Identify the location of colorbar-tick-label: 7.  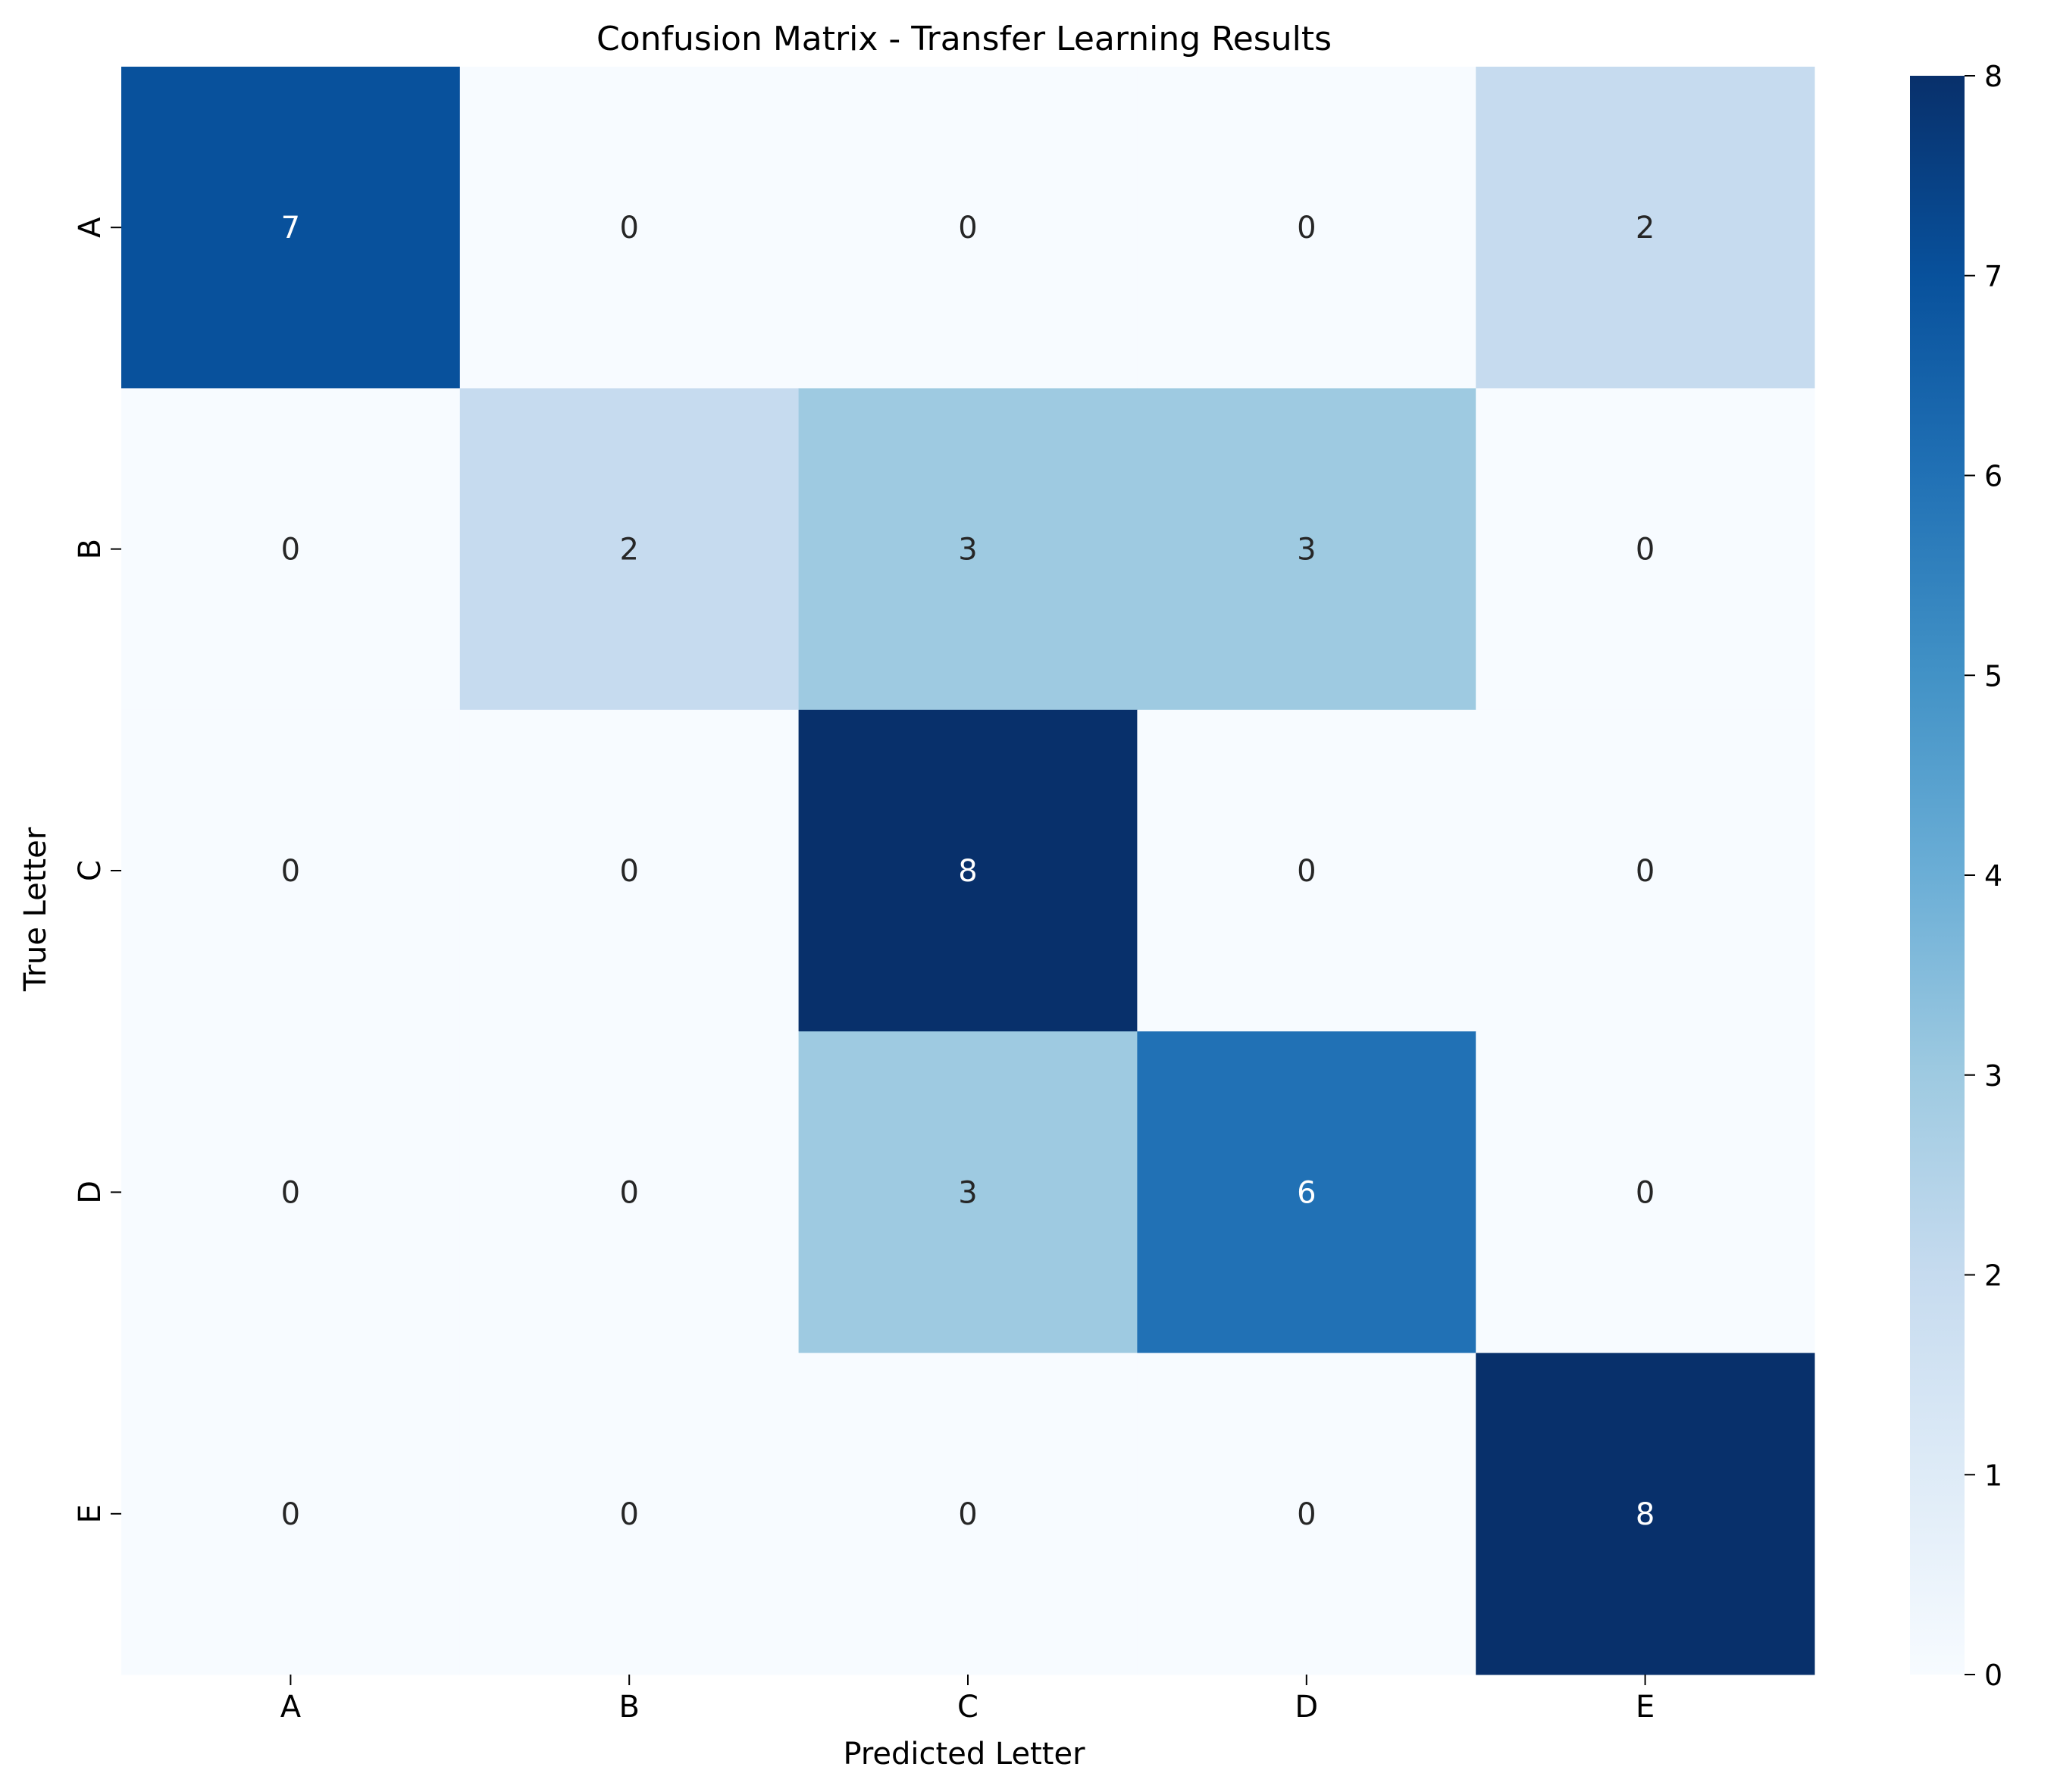
(1993, 276).